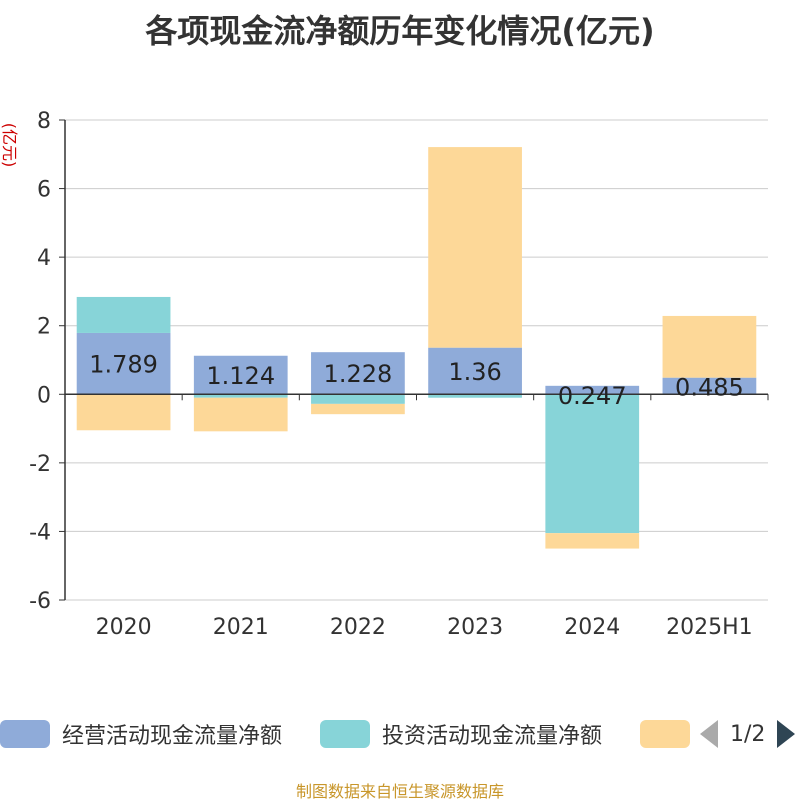 The height and width of the screenshot is (802, 800). I want to click on legend-item-investing: 投资活动现金流量净额, so click(461, 734).